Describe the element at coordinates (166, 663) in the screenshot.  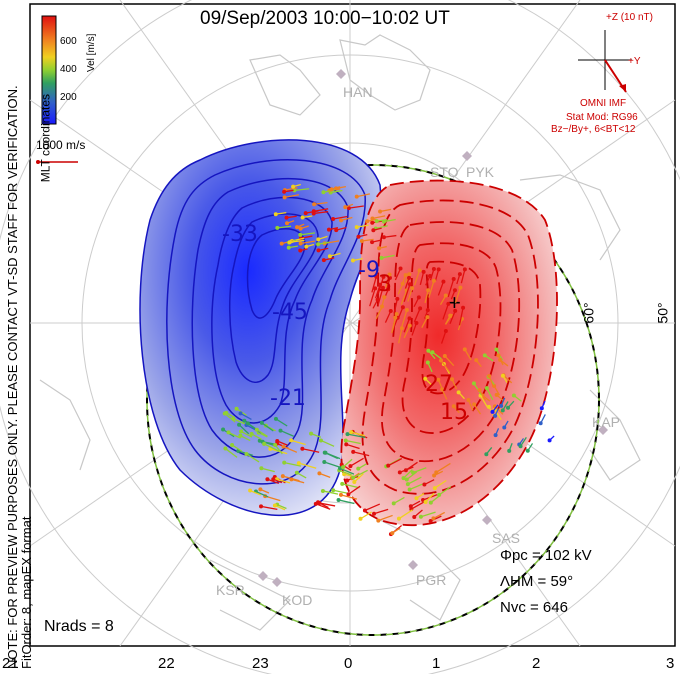
I see `mlt-tick-22: 22` at that location.